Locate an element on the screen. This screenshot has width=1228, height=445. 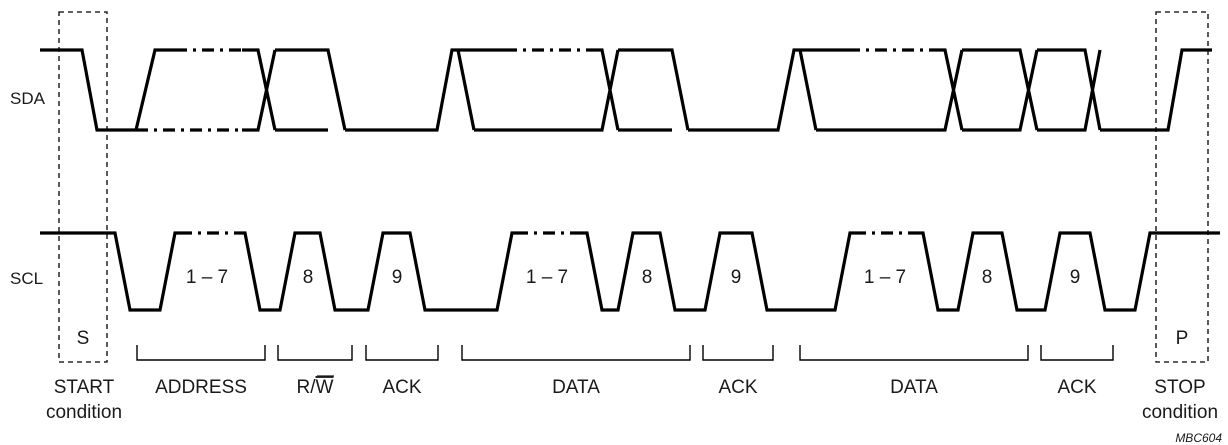
sda-address-rise is located at coordinates (154, 89).